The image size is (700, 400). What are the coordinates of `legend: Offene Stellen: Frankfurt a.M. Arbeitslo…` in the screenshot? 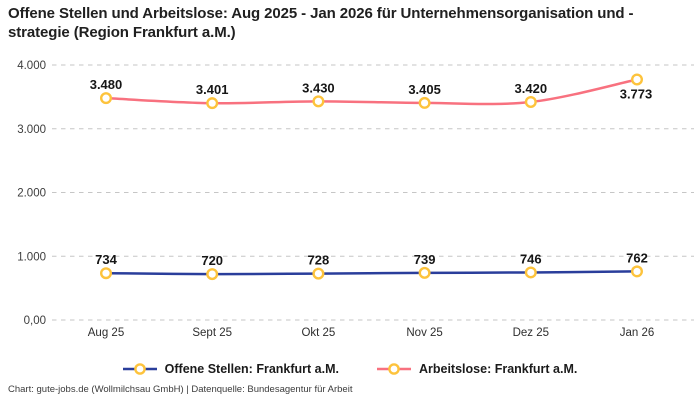 It's located at (350, 369).